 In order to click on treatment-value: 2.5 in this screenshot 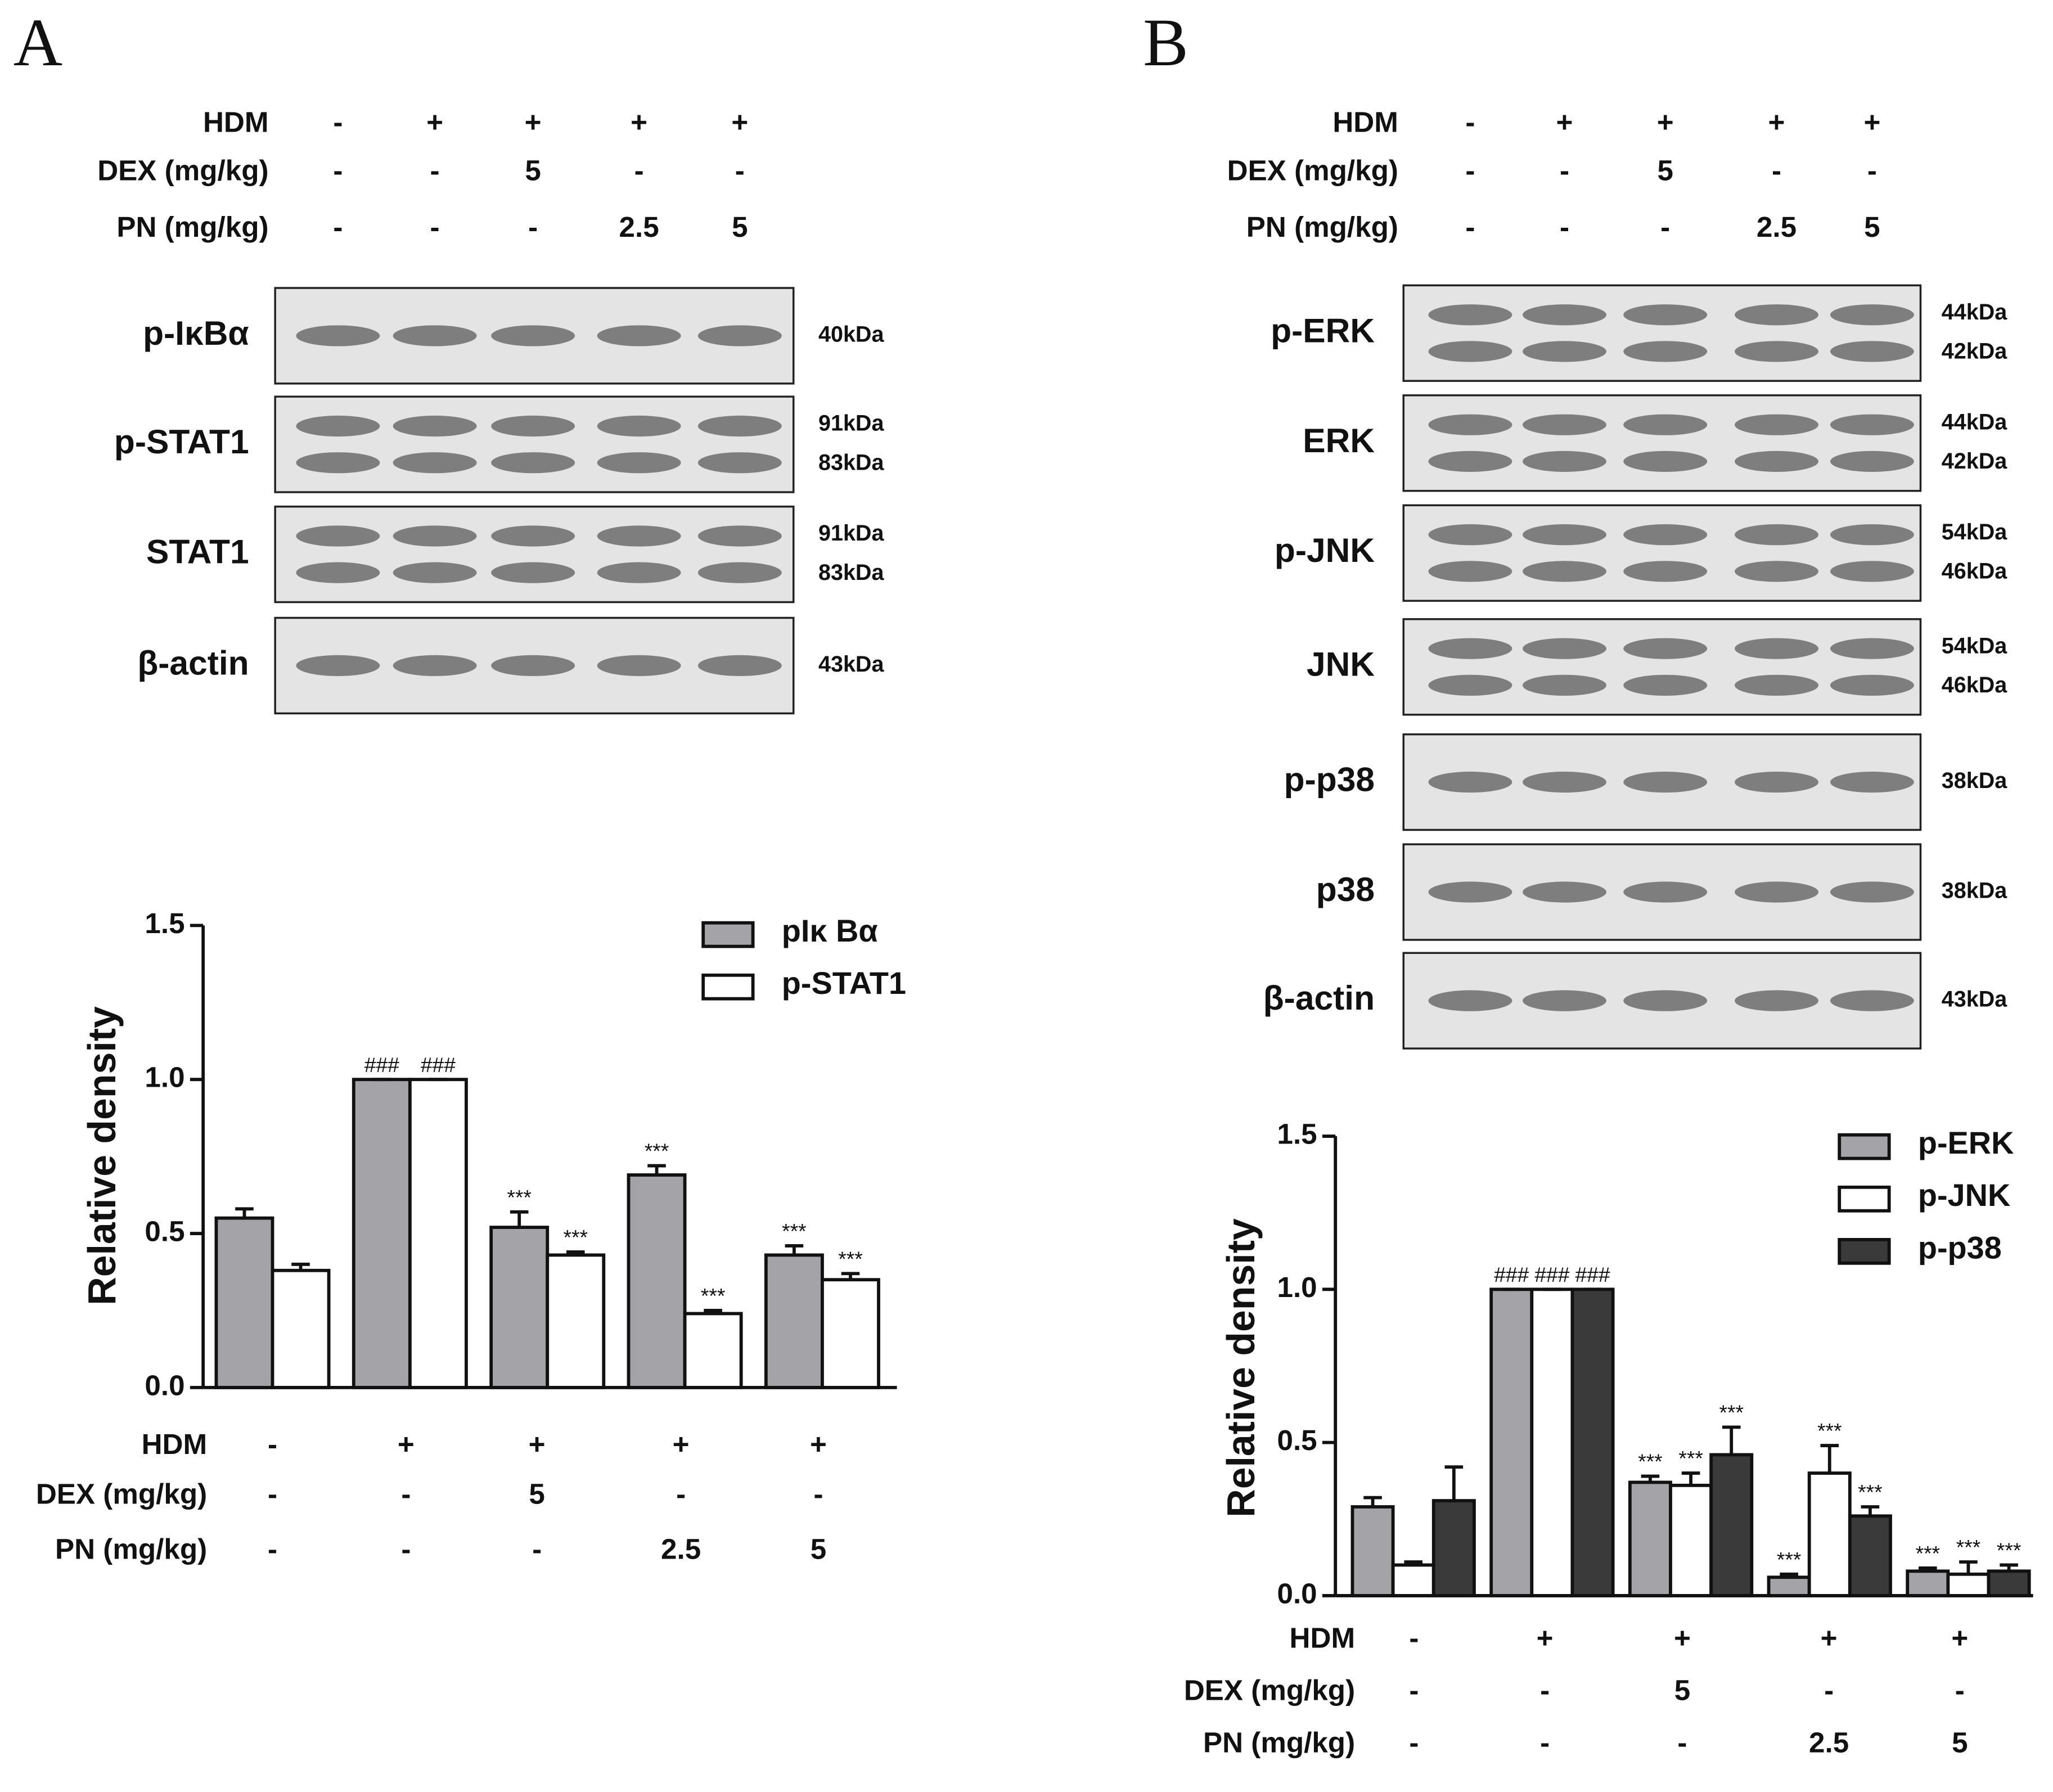, I will do `click(1829, 1743)`.